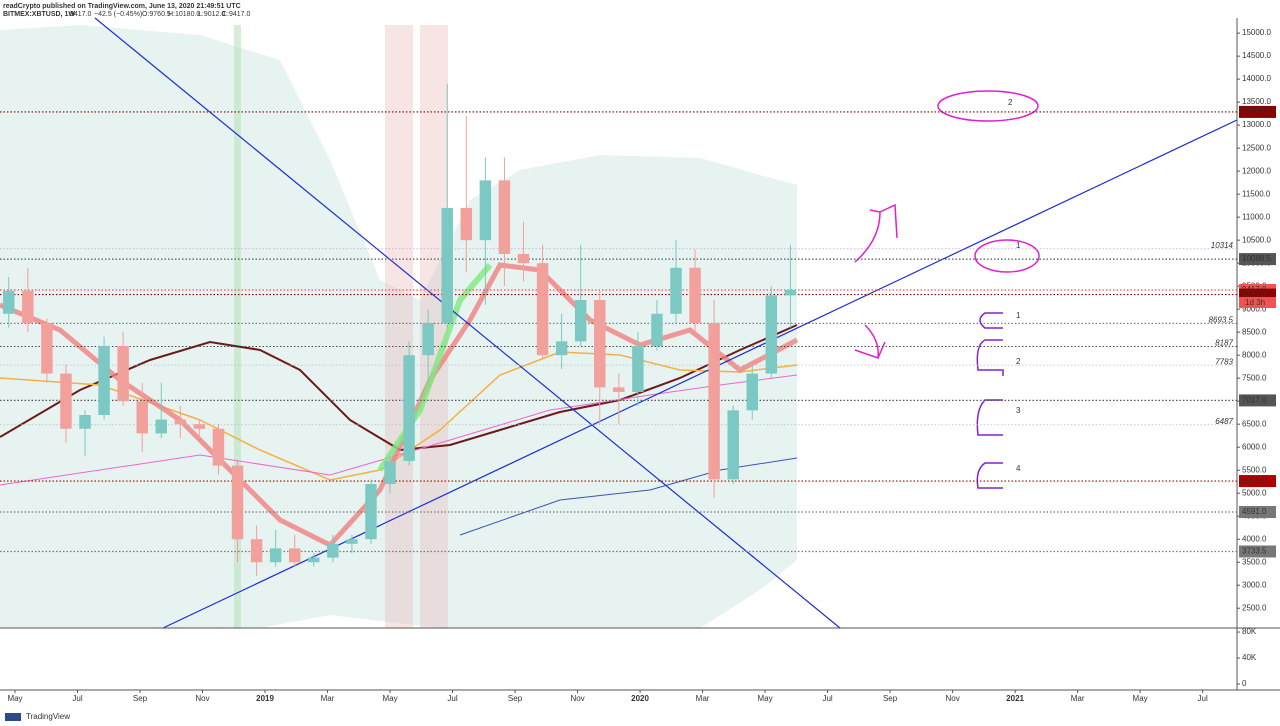 This screenshot has height=726, width=1280. Describe the element at coordinates (236, 14) in the screenshot. I see `ohlc-close: C:9417.0` at that location.